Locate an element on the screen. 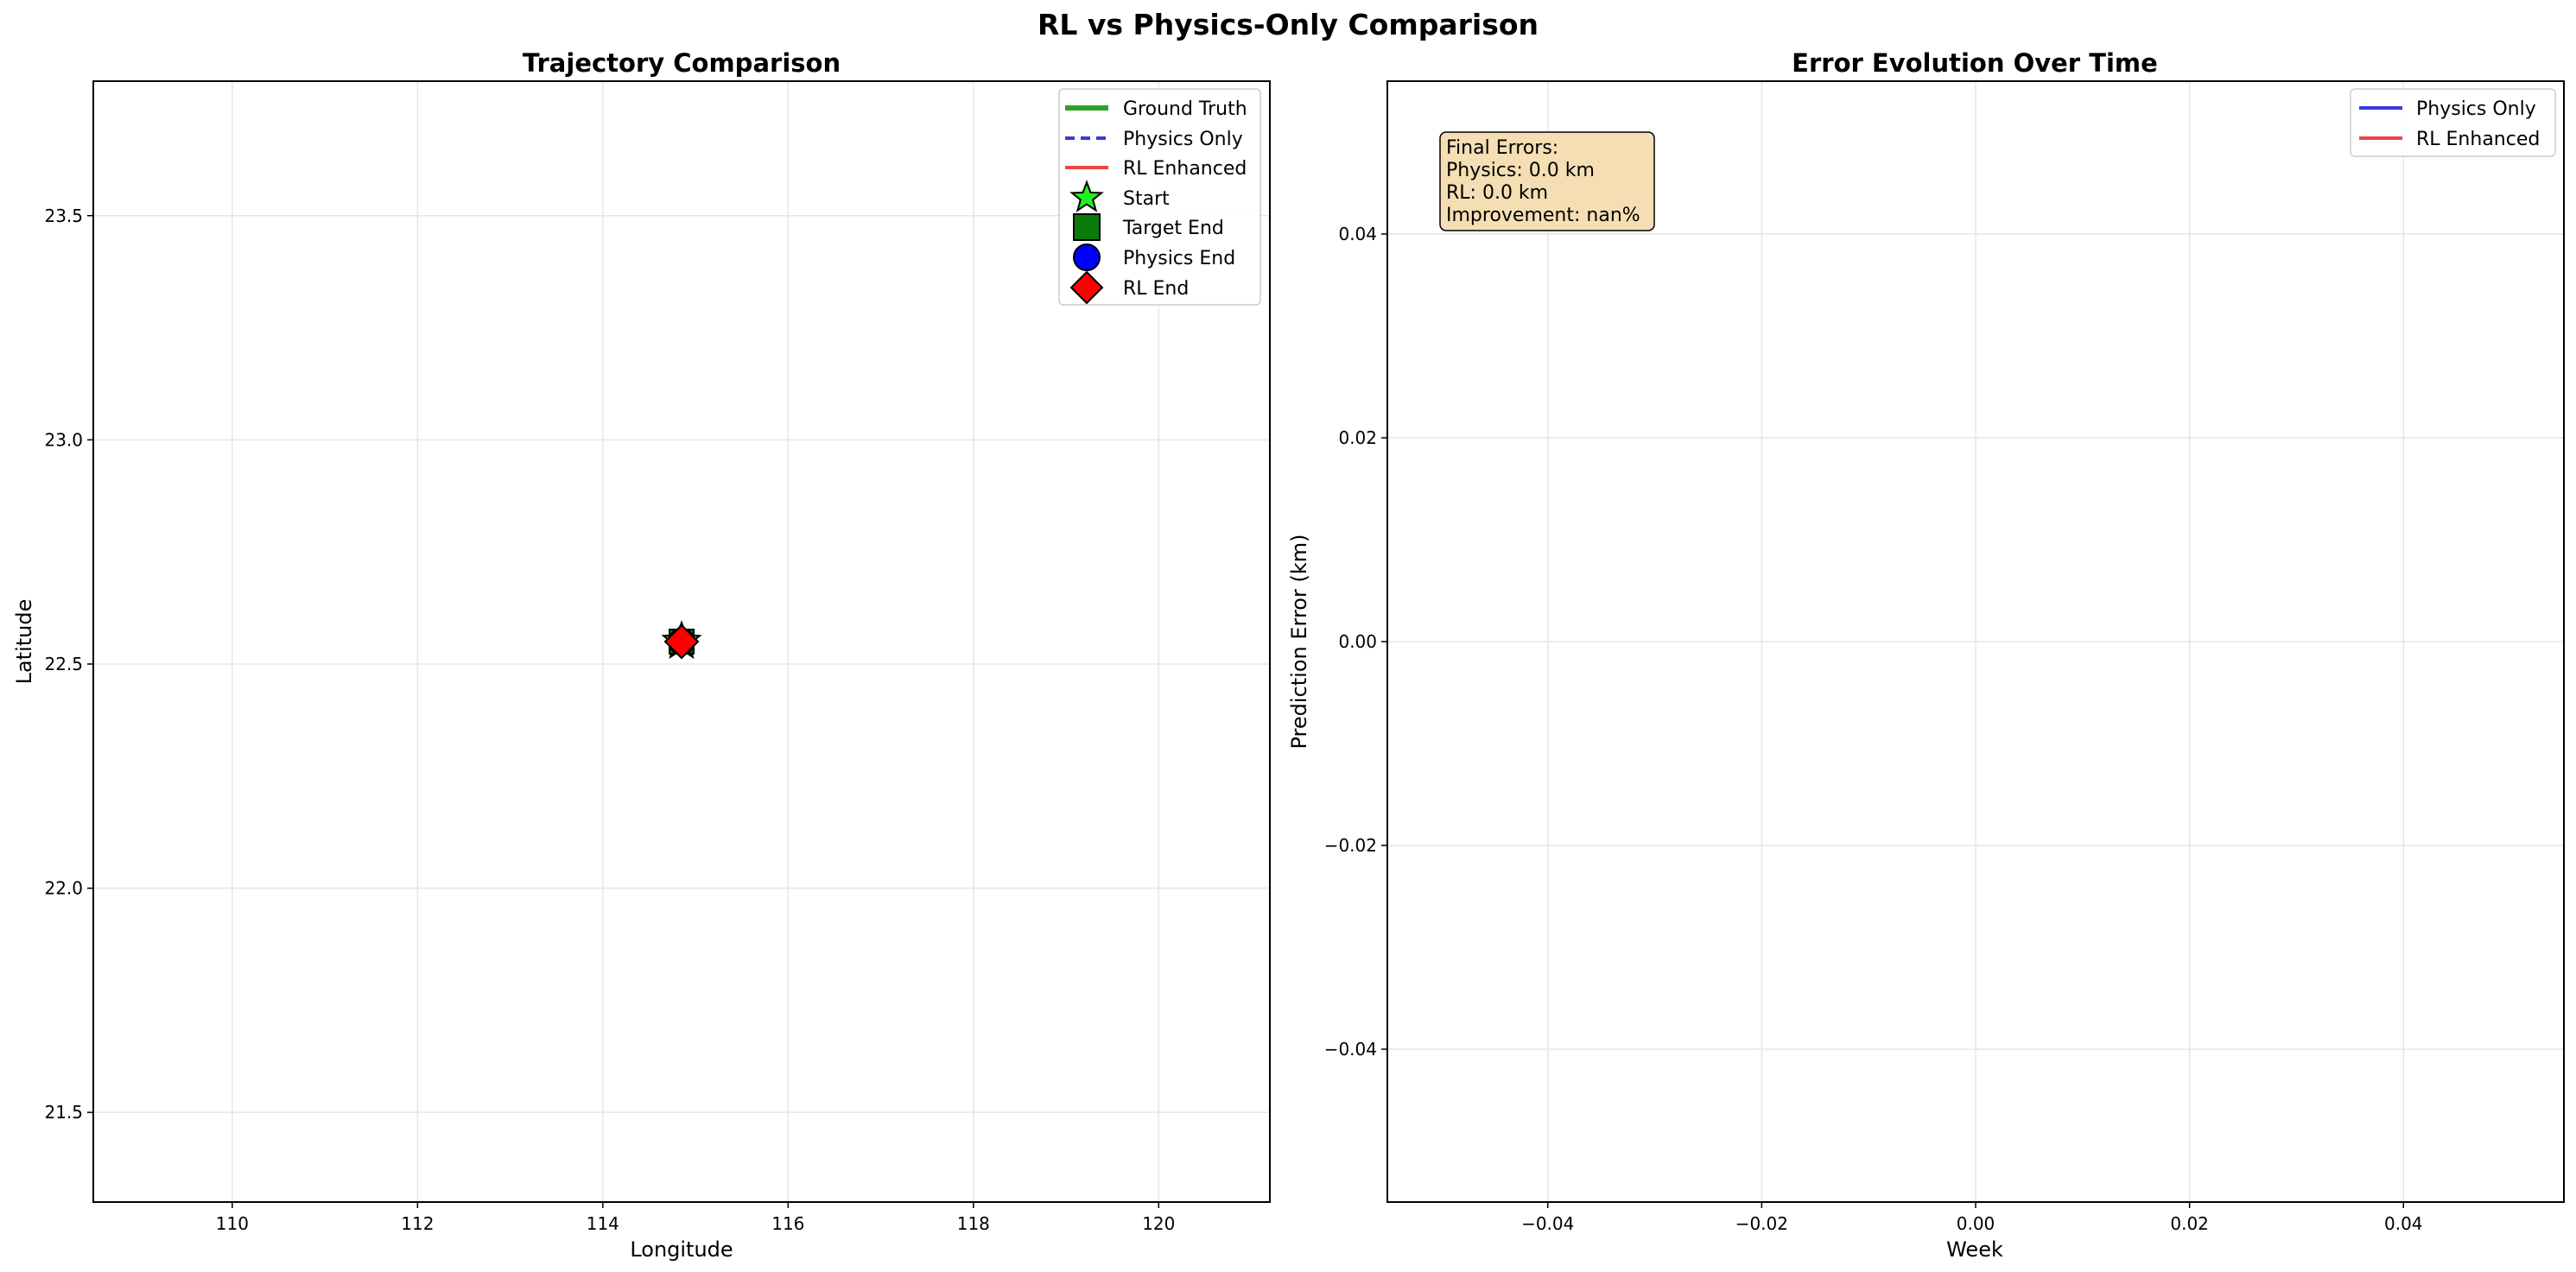 The image size is (2576, 1272). annotation-line-improvement: Improvement: nan% is located at coordinates (1543, 215).